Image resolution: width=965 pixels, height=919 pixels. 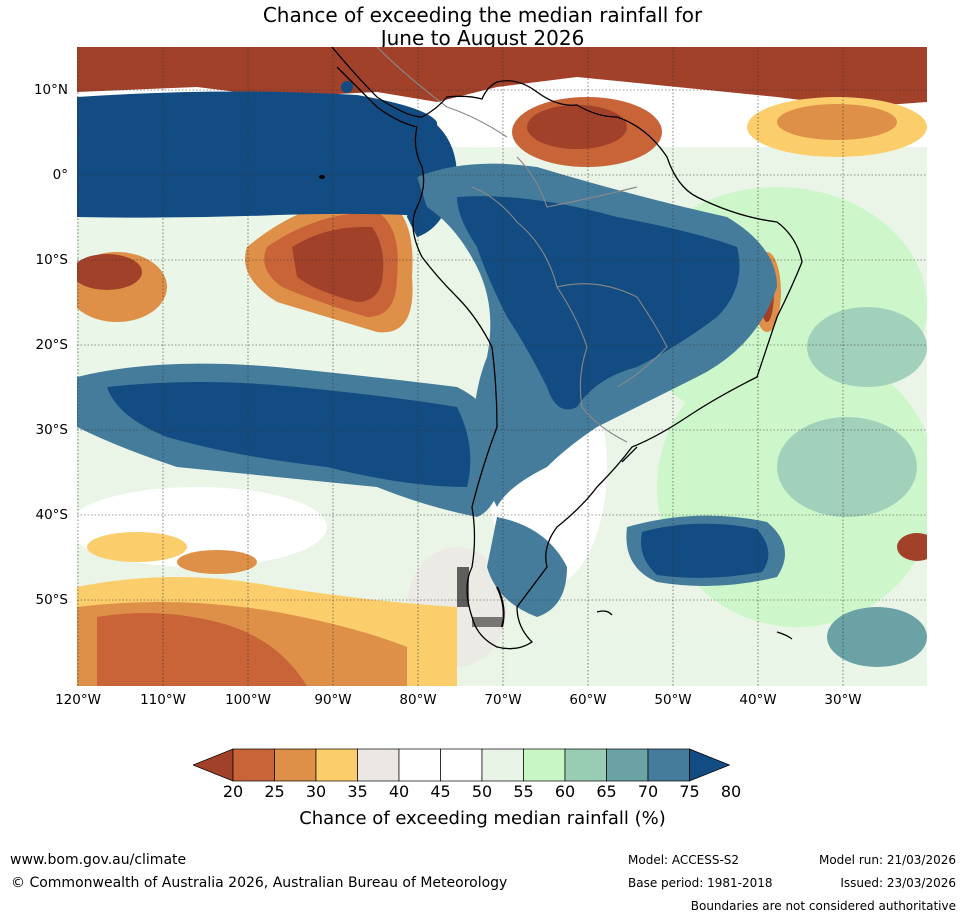 What do you see at coordinates (52, 600) in the screenshot?
I see `lat-label-50s: 50°S` at bounding box center [52, 600].